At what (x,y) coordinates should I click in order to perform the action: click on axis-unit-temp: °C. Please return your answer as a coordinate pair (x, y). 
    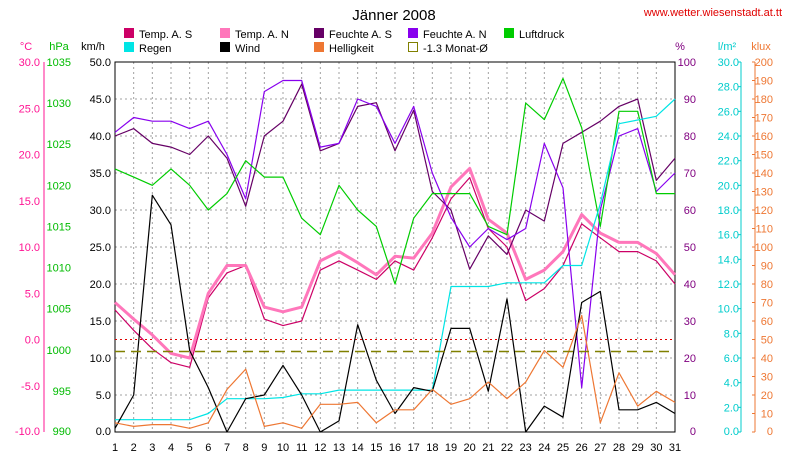
    Looking at the image, I should click on (26, 47).